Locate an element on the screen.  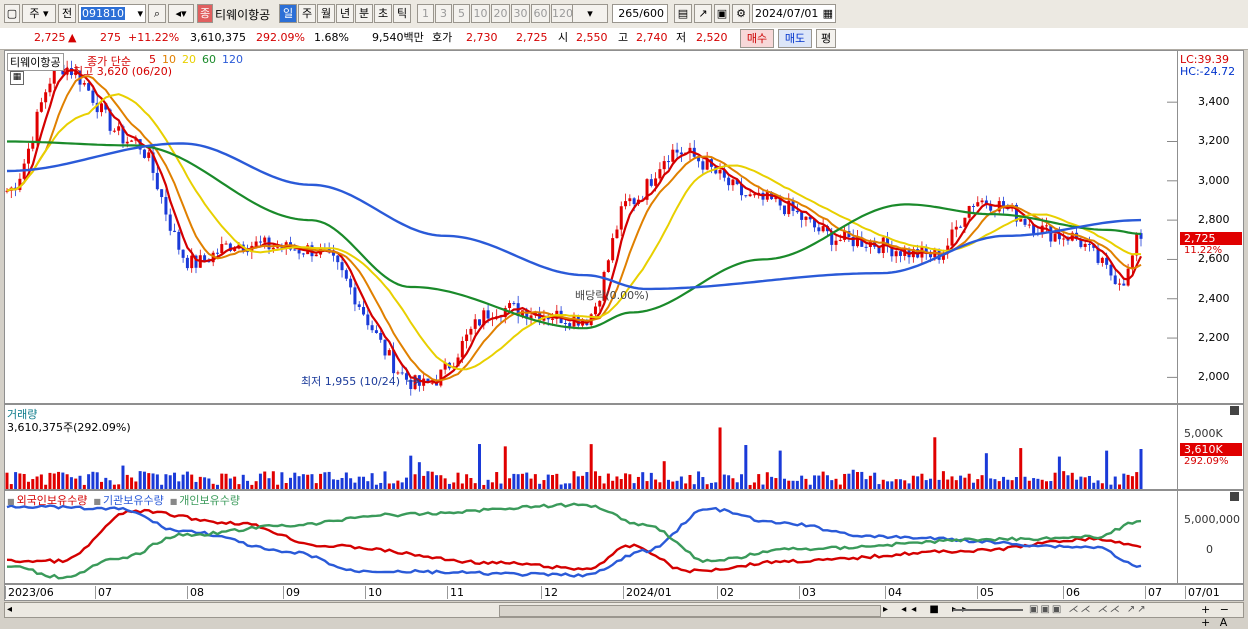
chart-scrollbar: ◂ ▸ ◂◂ ■ ▸▸ ▣▣▣ ⋌⋌ ⋌⋌ ↗↗ + − + A is located at coordinates (624, 615).